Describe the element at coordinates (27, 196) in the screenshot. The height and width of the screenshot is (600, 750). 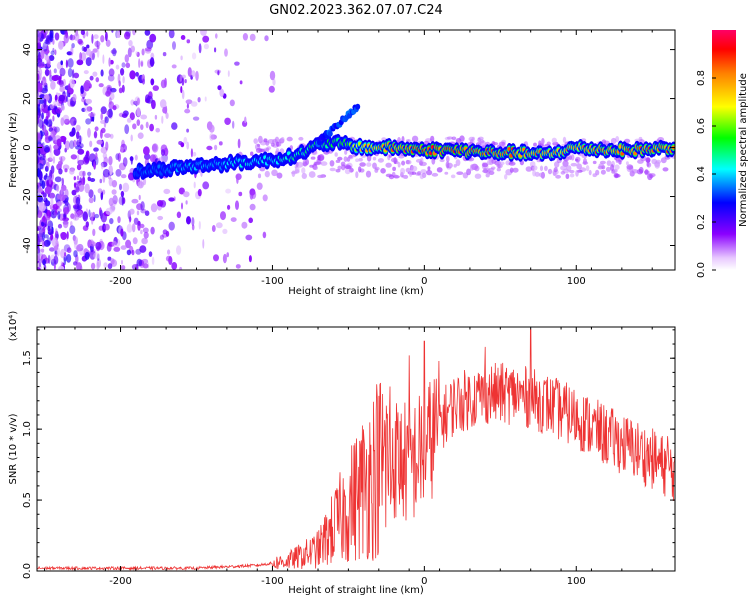
I see `y-tick-label: -20` at that location.